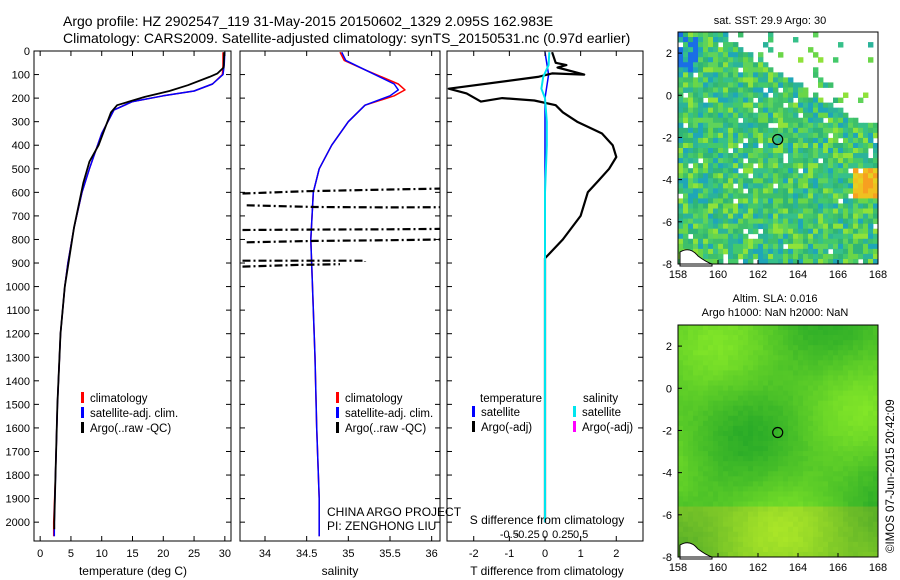 The image size is (900, 580). What do you see at coordinates (348, 554) in the screenshot?
I see `x-tick-label: 35` at bounding box center [348, 554].